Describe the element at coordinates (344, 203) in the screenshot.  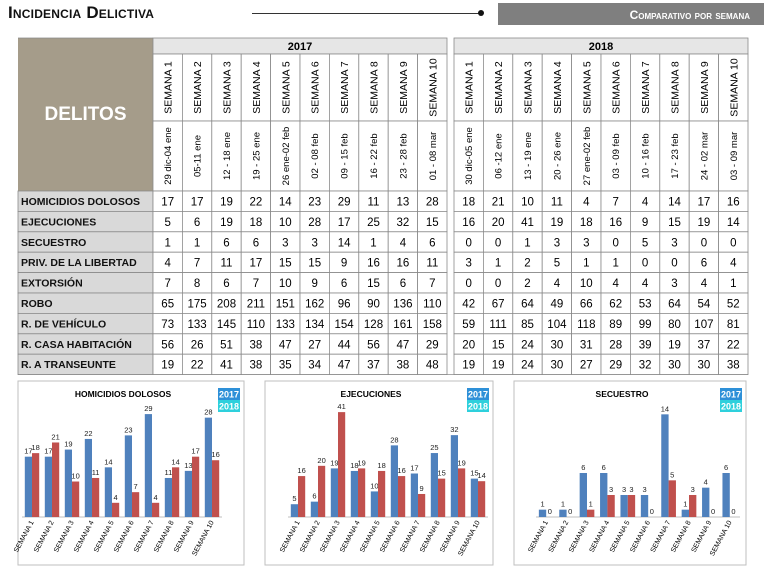
I see `data-cell-value: 29` at that location.